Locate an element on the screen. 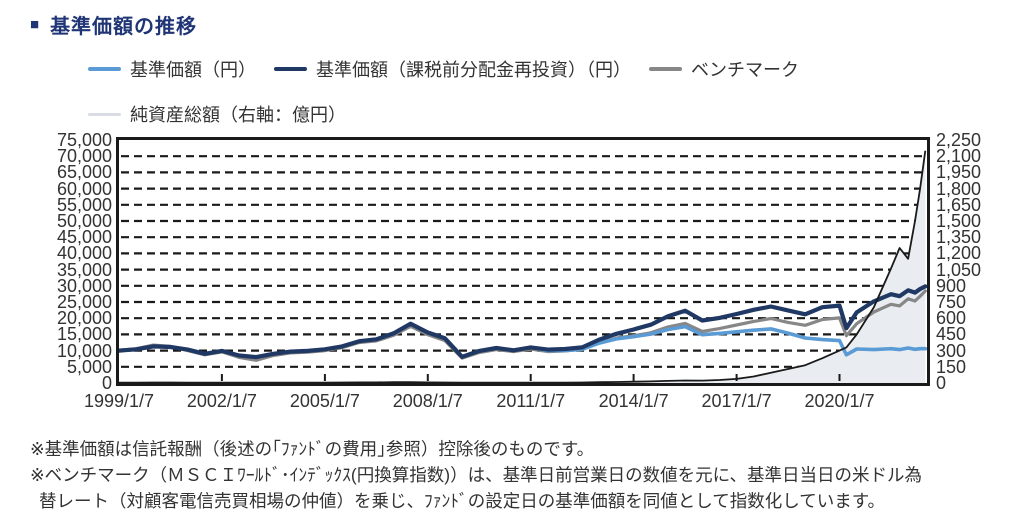 The height and width of the screenshot is (515, 1024). x-axis-label: 2008/1/7 is located at coordinates (427, 401).